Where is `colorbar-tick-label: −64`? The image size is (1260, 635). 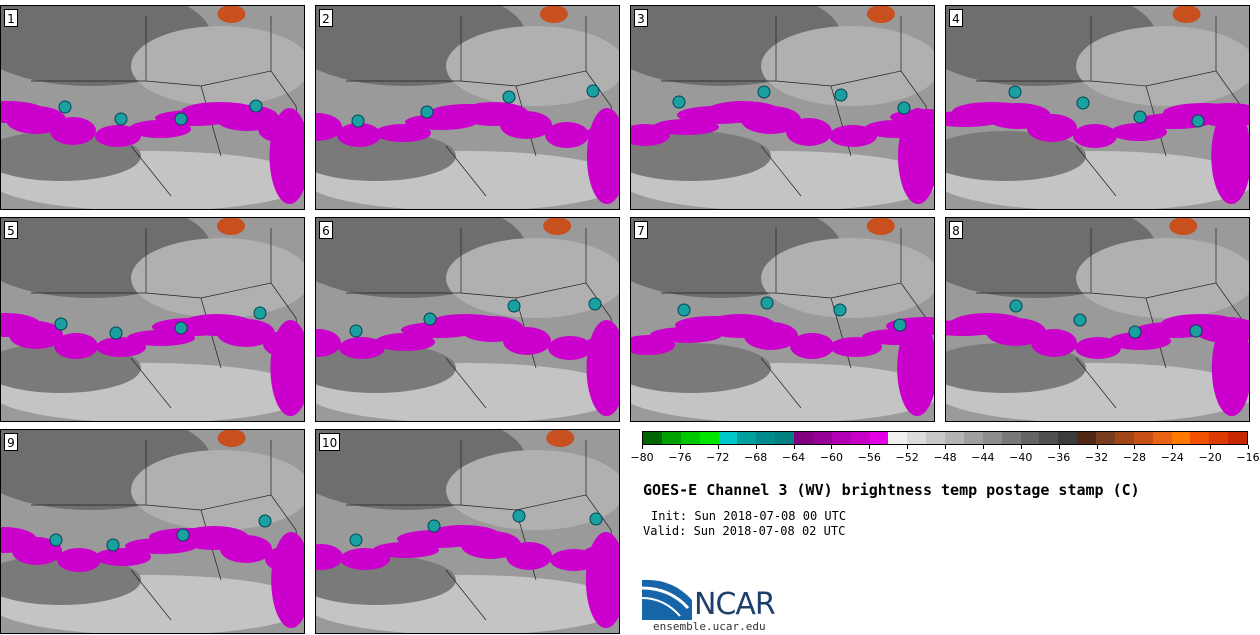 colorbar-tick-label: −64 is located at coordinates (793, 457).